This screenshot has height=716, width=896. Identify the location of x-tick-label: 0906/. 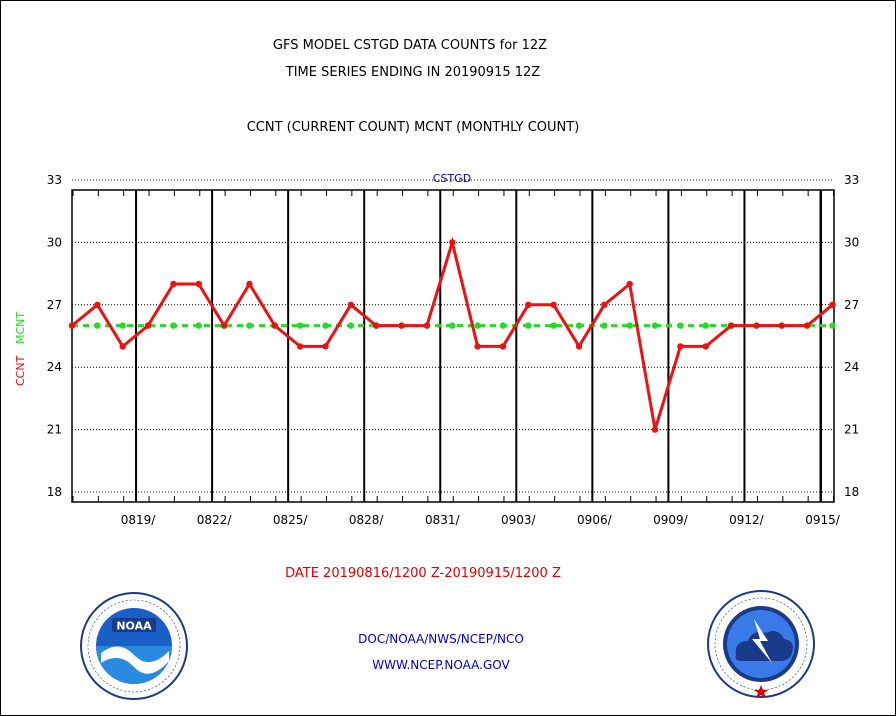
(595, 520).